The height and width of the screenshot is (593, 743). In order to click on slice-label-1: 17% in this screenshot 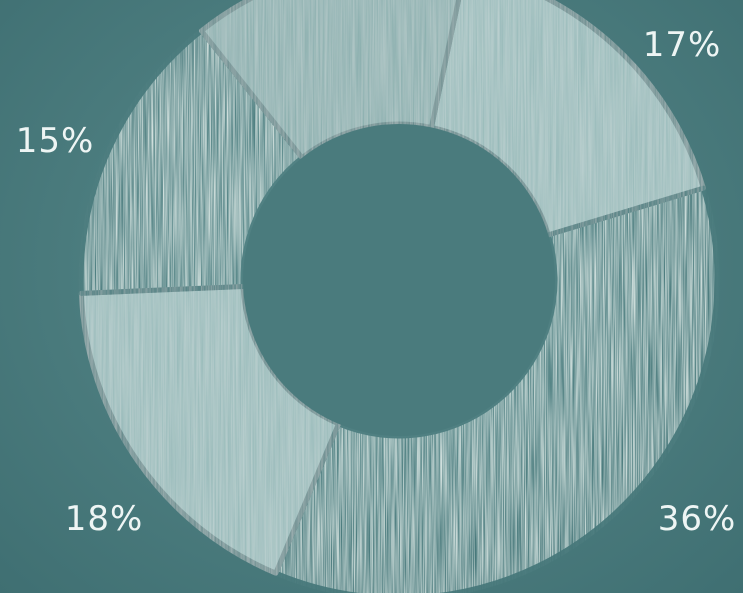, I will do `click(682, 45)`.